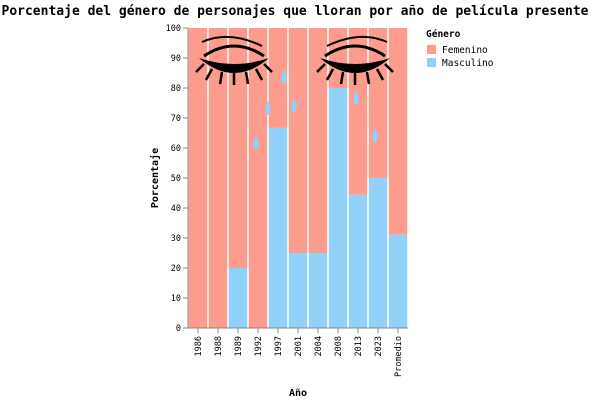 This screenshot has width=596, height=402. I want to click on bar-masculino-2001, so click(298, 290).